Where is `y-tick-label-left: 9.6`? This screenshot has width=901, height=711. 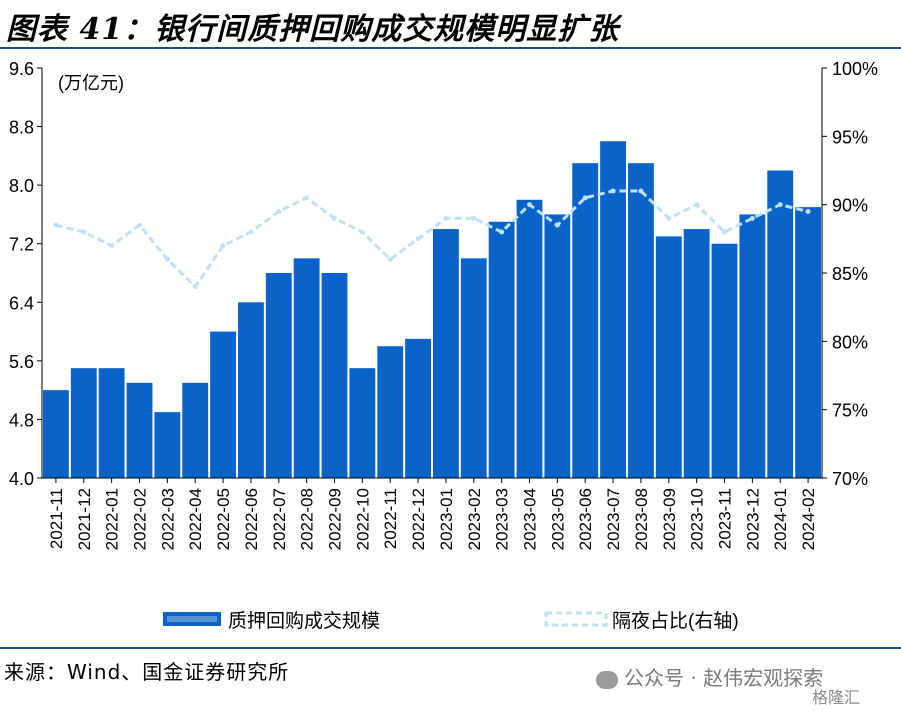
y-tick-label-left: 9.6 is located at coordinates (21, 69).